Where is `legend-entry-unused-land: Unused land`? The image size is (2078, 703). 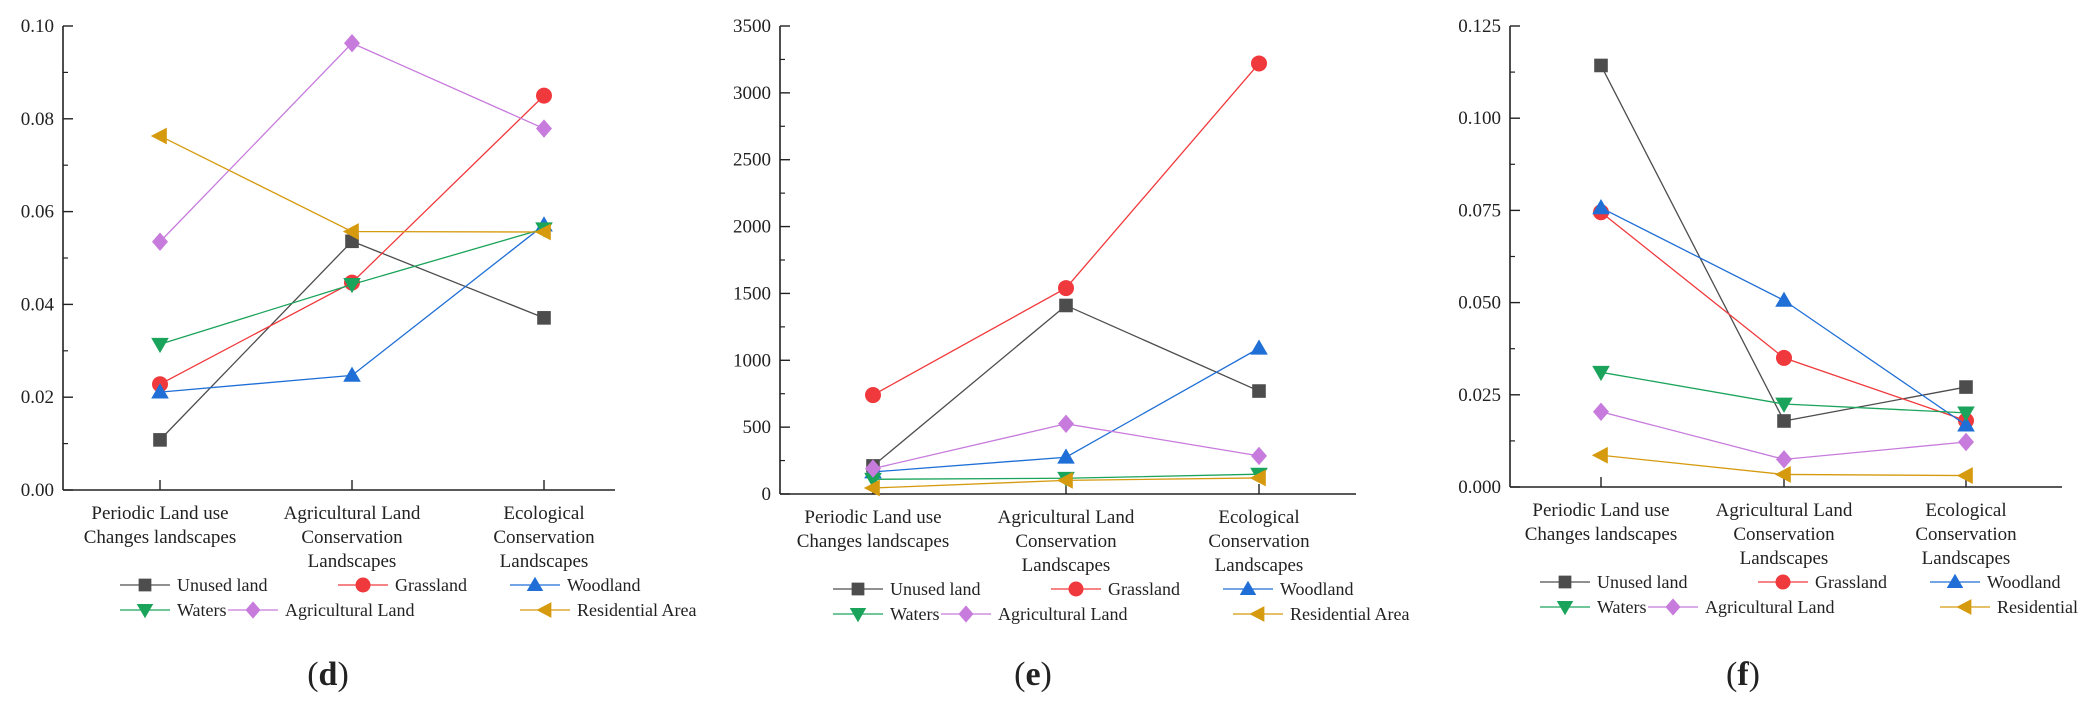 legend-entry-unused-land: Unused land is located at coordinates (193, 585).